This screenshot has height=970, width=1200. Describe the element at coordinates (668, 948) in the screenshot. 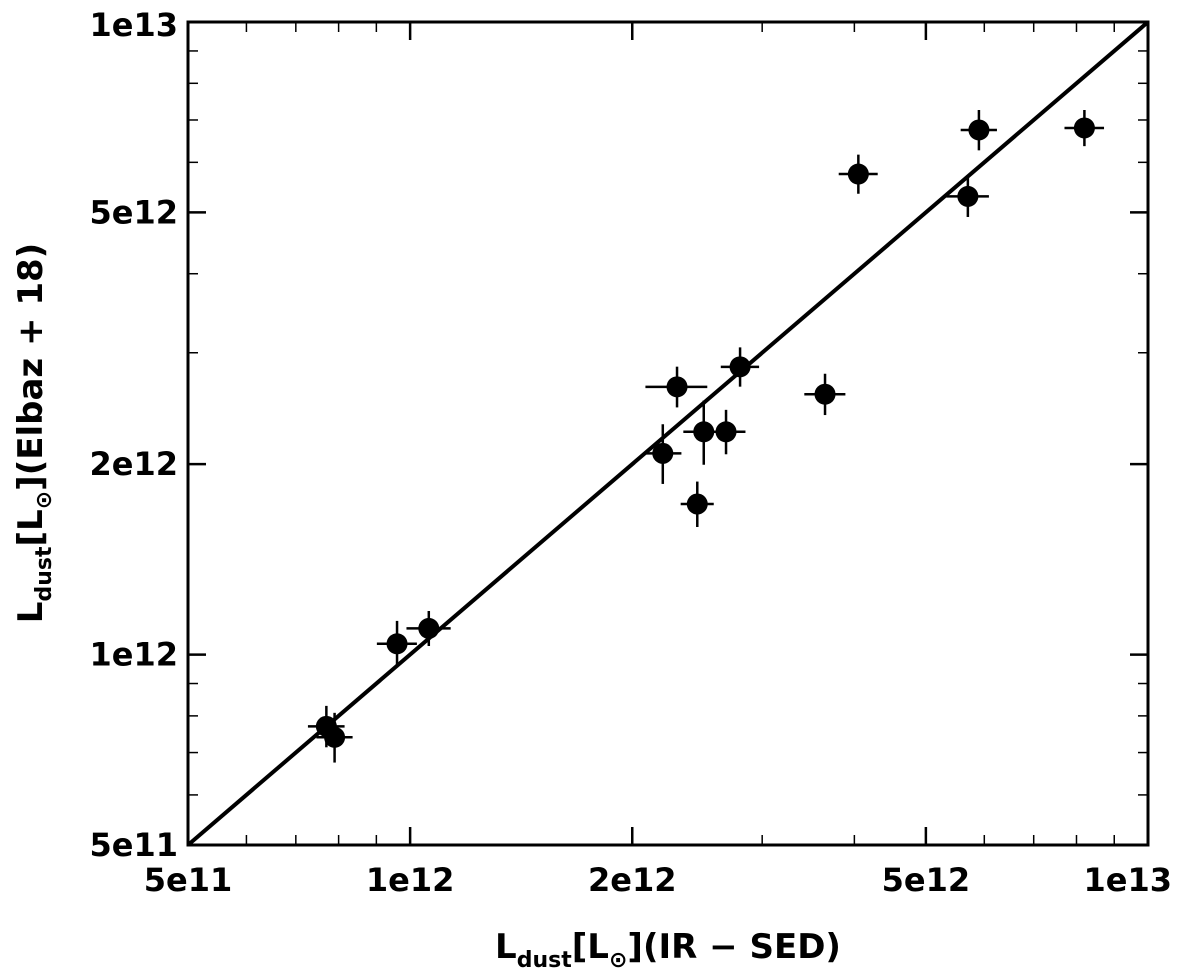

I see `x-axis-label: Ldust[L⊙](IR − SED)` at that location.